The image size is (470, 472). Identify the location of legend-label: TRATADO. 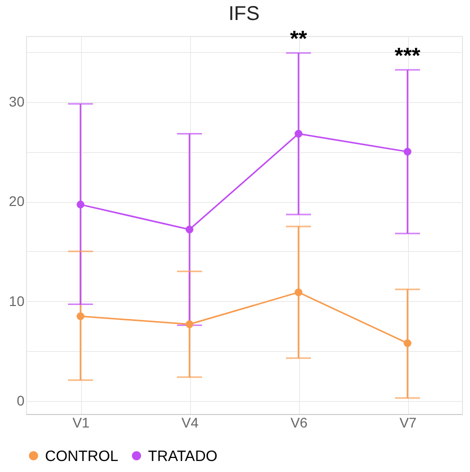
(183, 456).